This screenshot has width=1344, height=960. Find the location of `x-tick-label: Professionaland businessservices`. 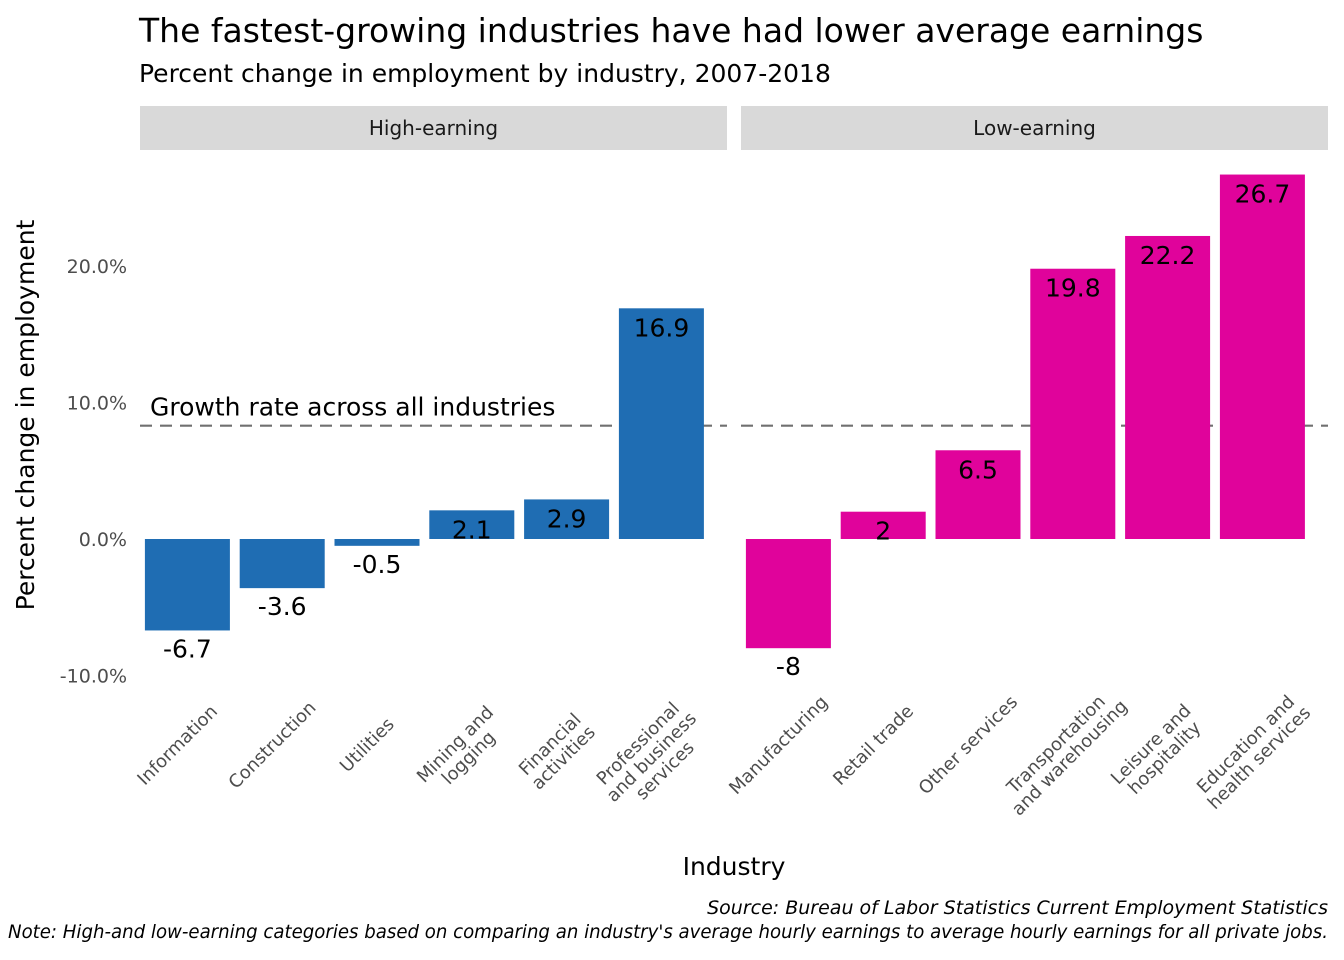

x-tick-label: Professionaland businessservices is located at coordinates (651, 757).